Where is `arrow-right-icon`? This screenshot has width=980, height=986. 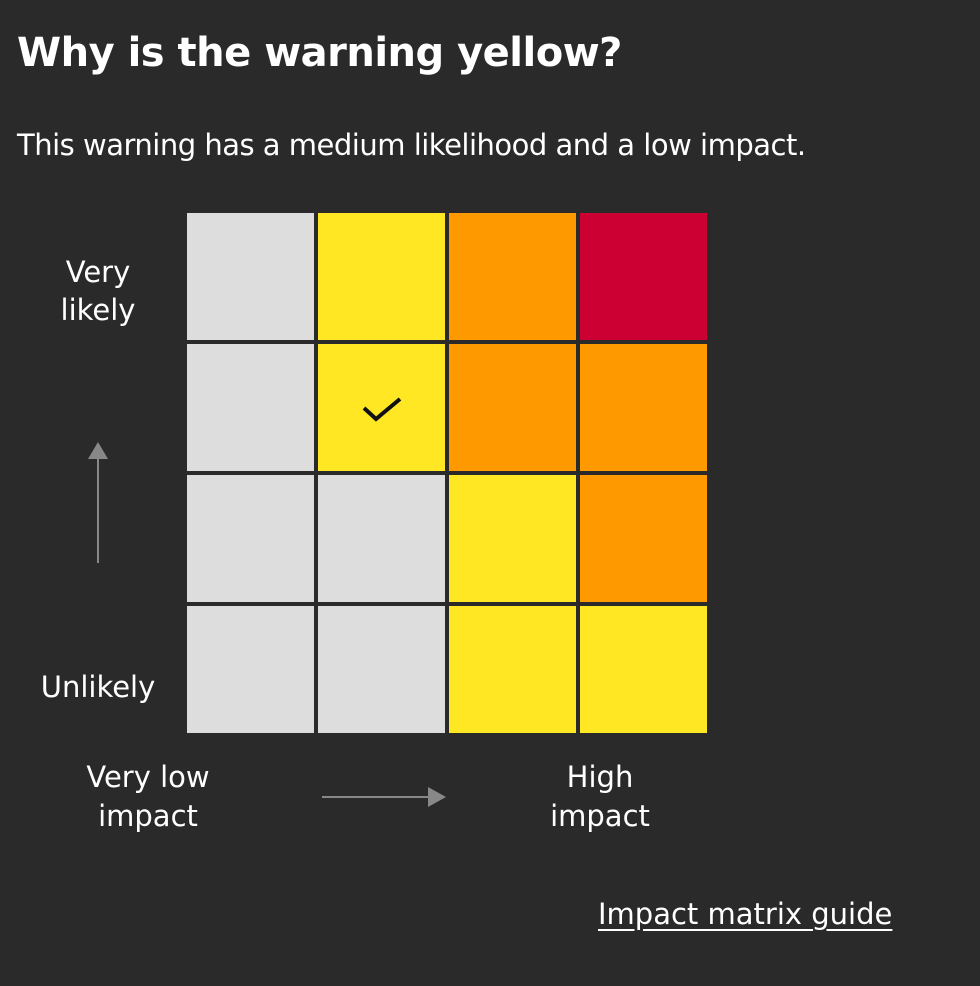 arrow-right-icon is located at coordinates (384, 797).